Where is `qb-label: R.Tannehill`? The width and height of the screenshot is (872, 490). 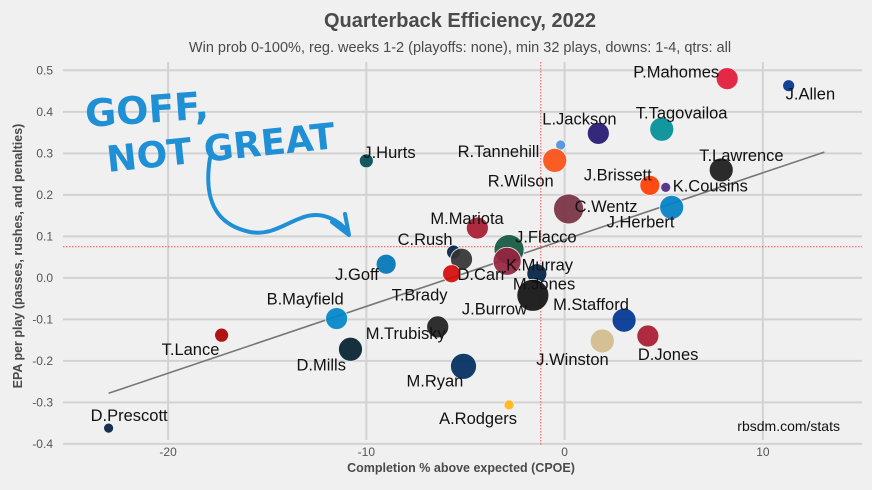 qb-label: R.Tannehill is located at coordinates (499, 152).